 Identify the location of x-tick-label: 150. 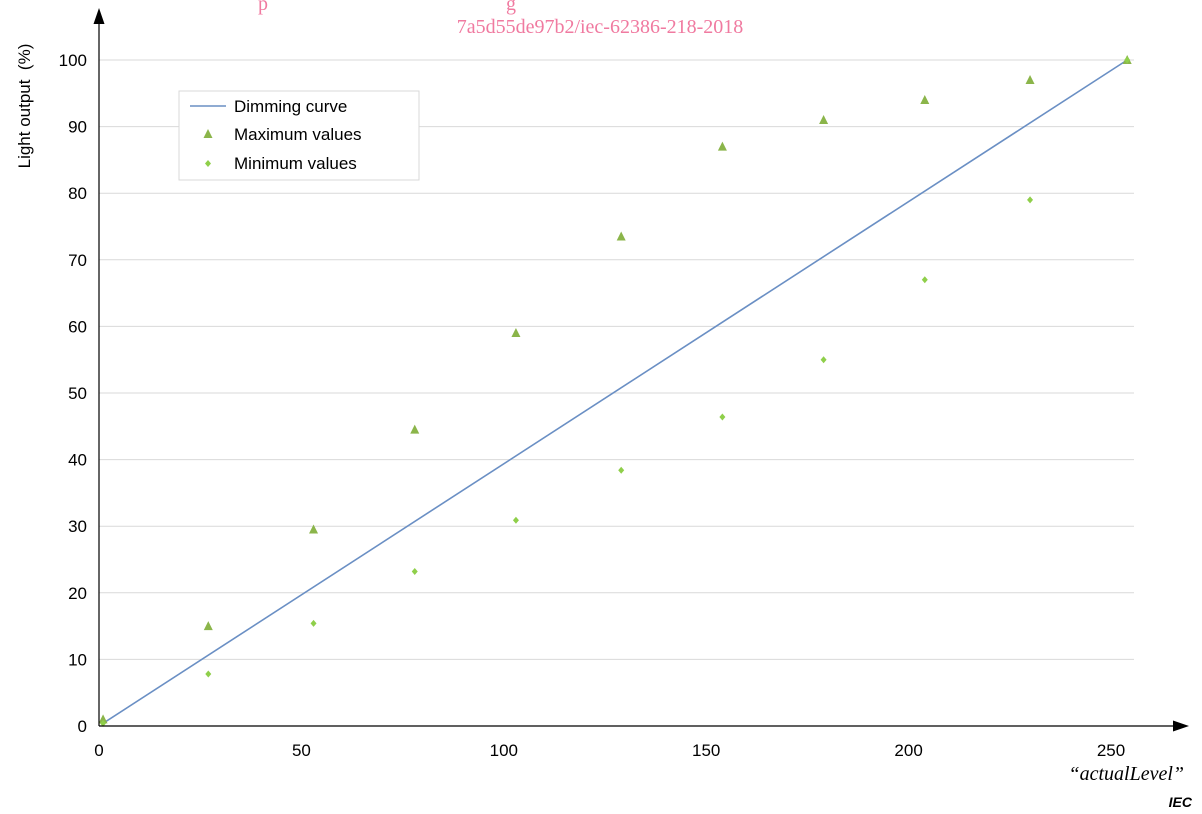
(706, 750).